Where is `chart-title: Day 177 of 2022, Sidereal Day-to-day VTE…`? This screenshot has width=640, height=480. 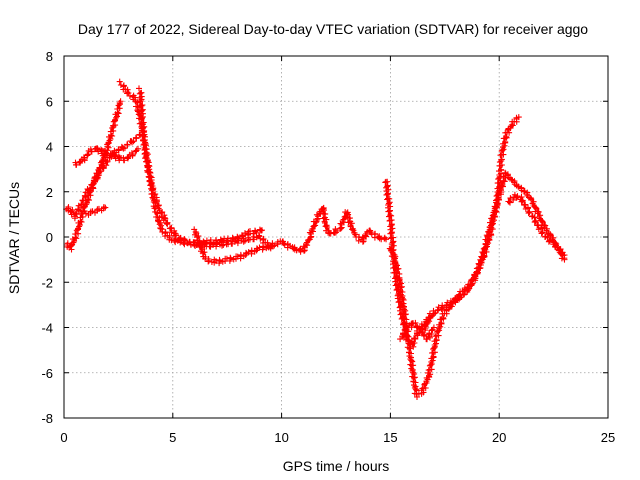
chart-title: Day 177 of 2022, Sidereal Day-to-day VTE… is located at coordinates (333, 29).